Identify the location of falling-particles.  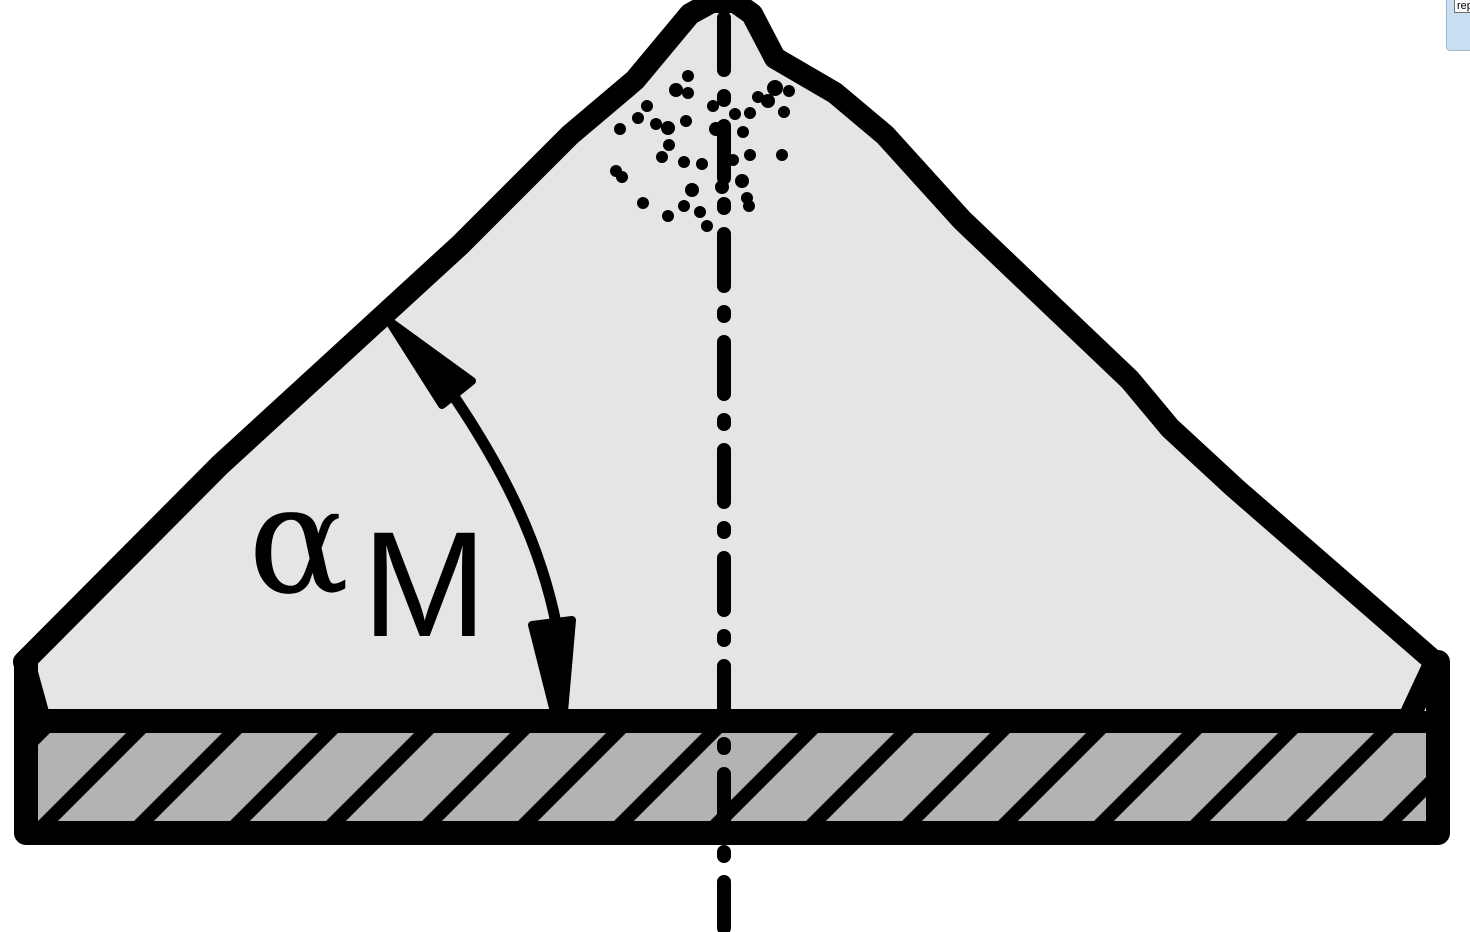
(702, 151).